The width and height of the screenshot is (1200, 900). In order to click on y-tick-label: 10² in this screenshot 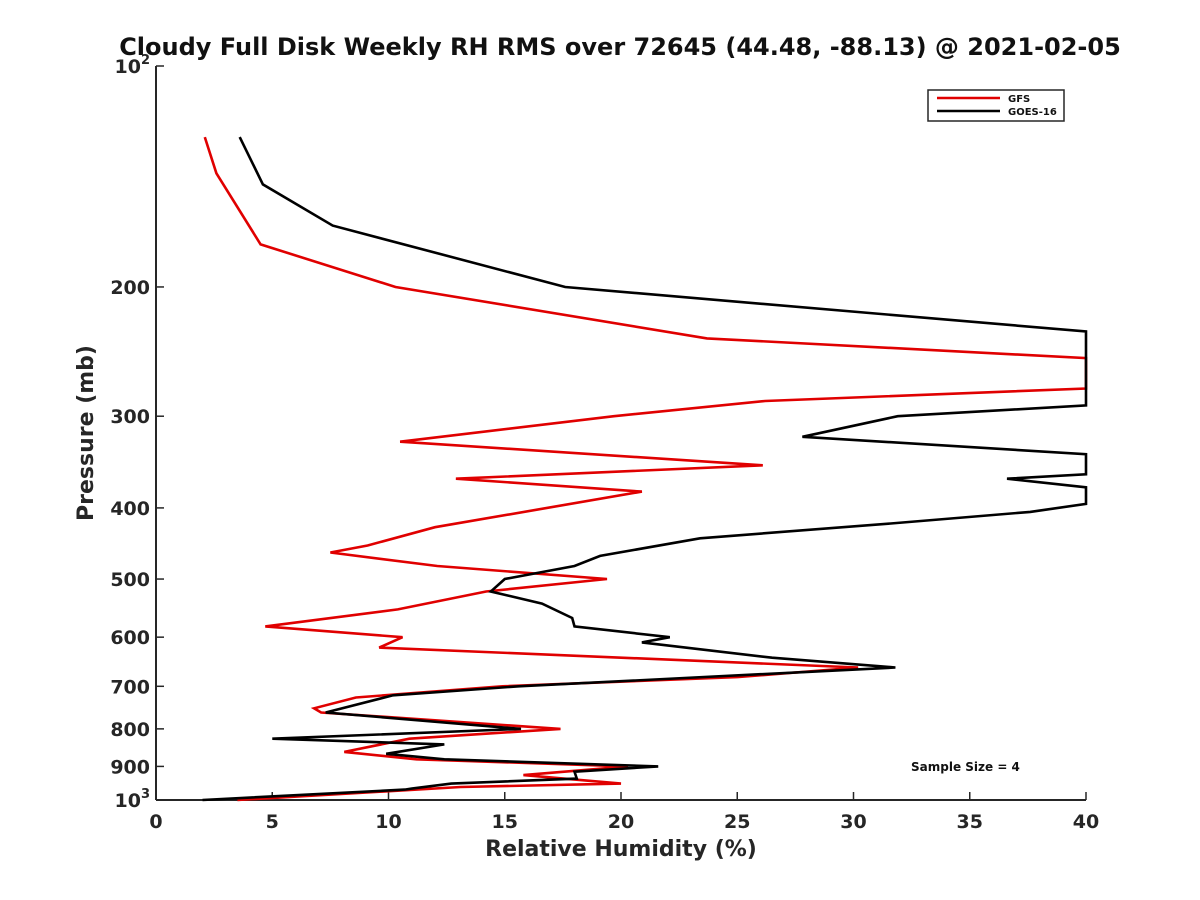, I will do `click(133, 65)`.